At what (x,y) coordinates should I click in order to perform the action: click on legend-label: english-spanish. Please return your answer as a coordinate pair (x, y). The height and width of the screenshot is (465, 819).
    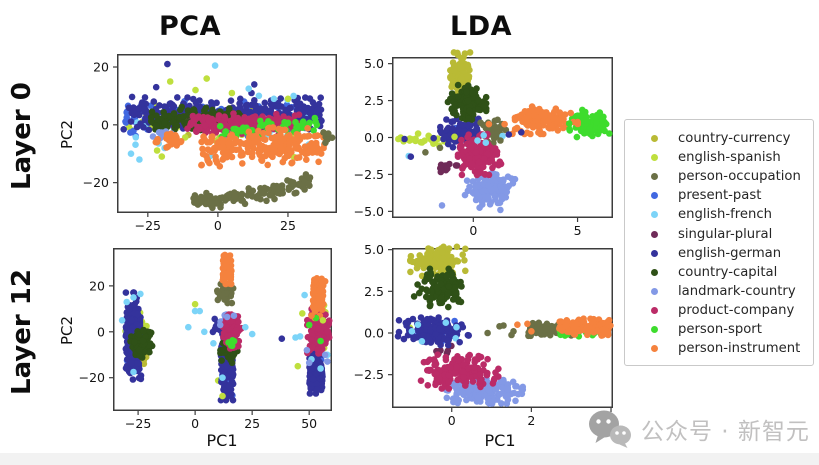
    Looking at the image, I should click on (729, 158).